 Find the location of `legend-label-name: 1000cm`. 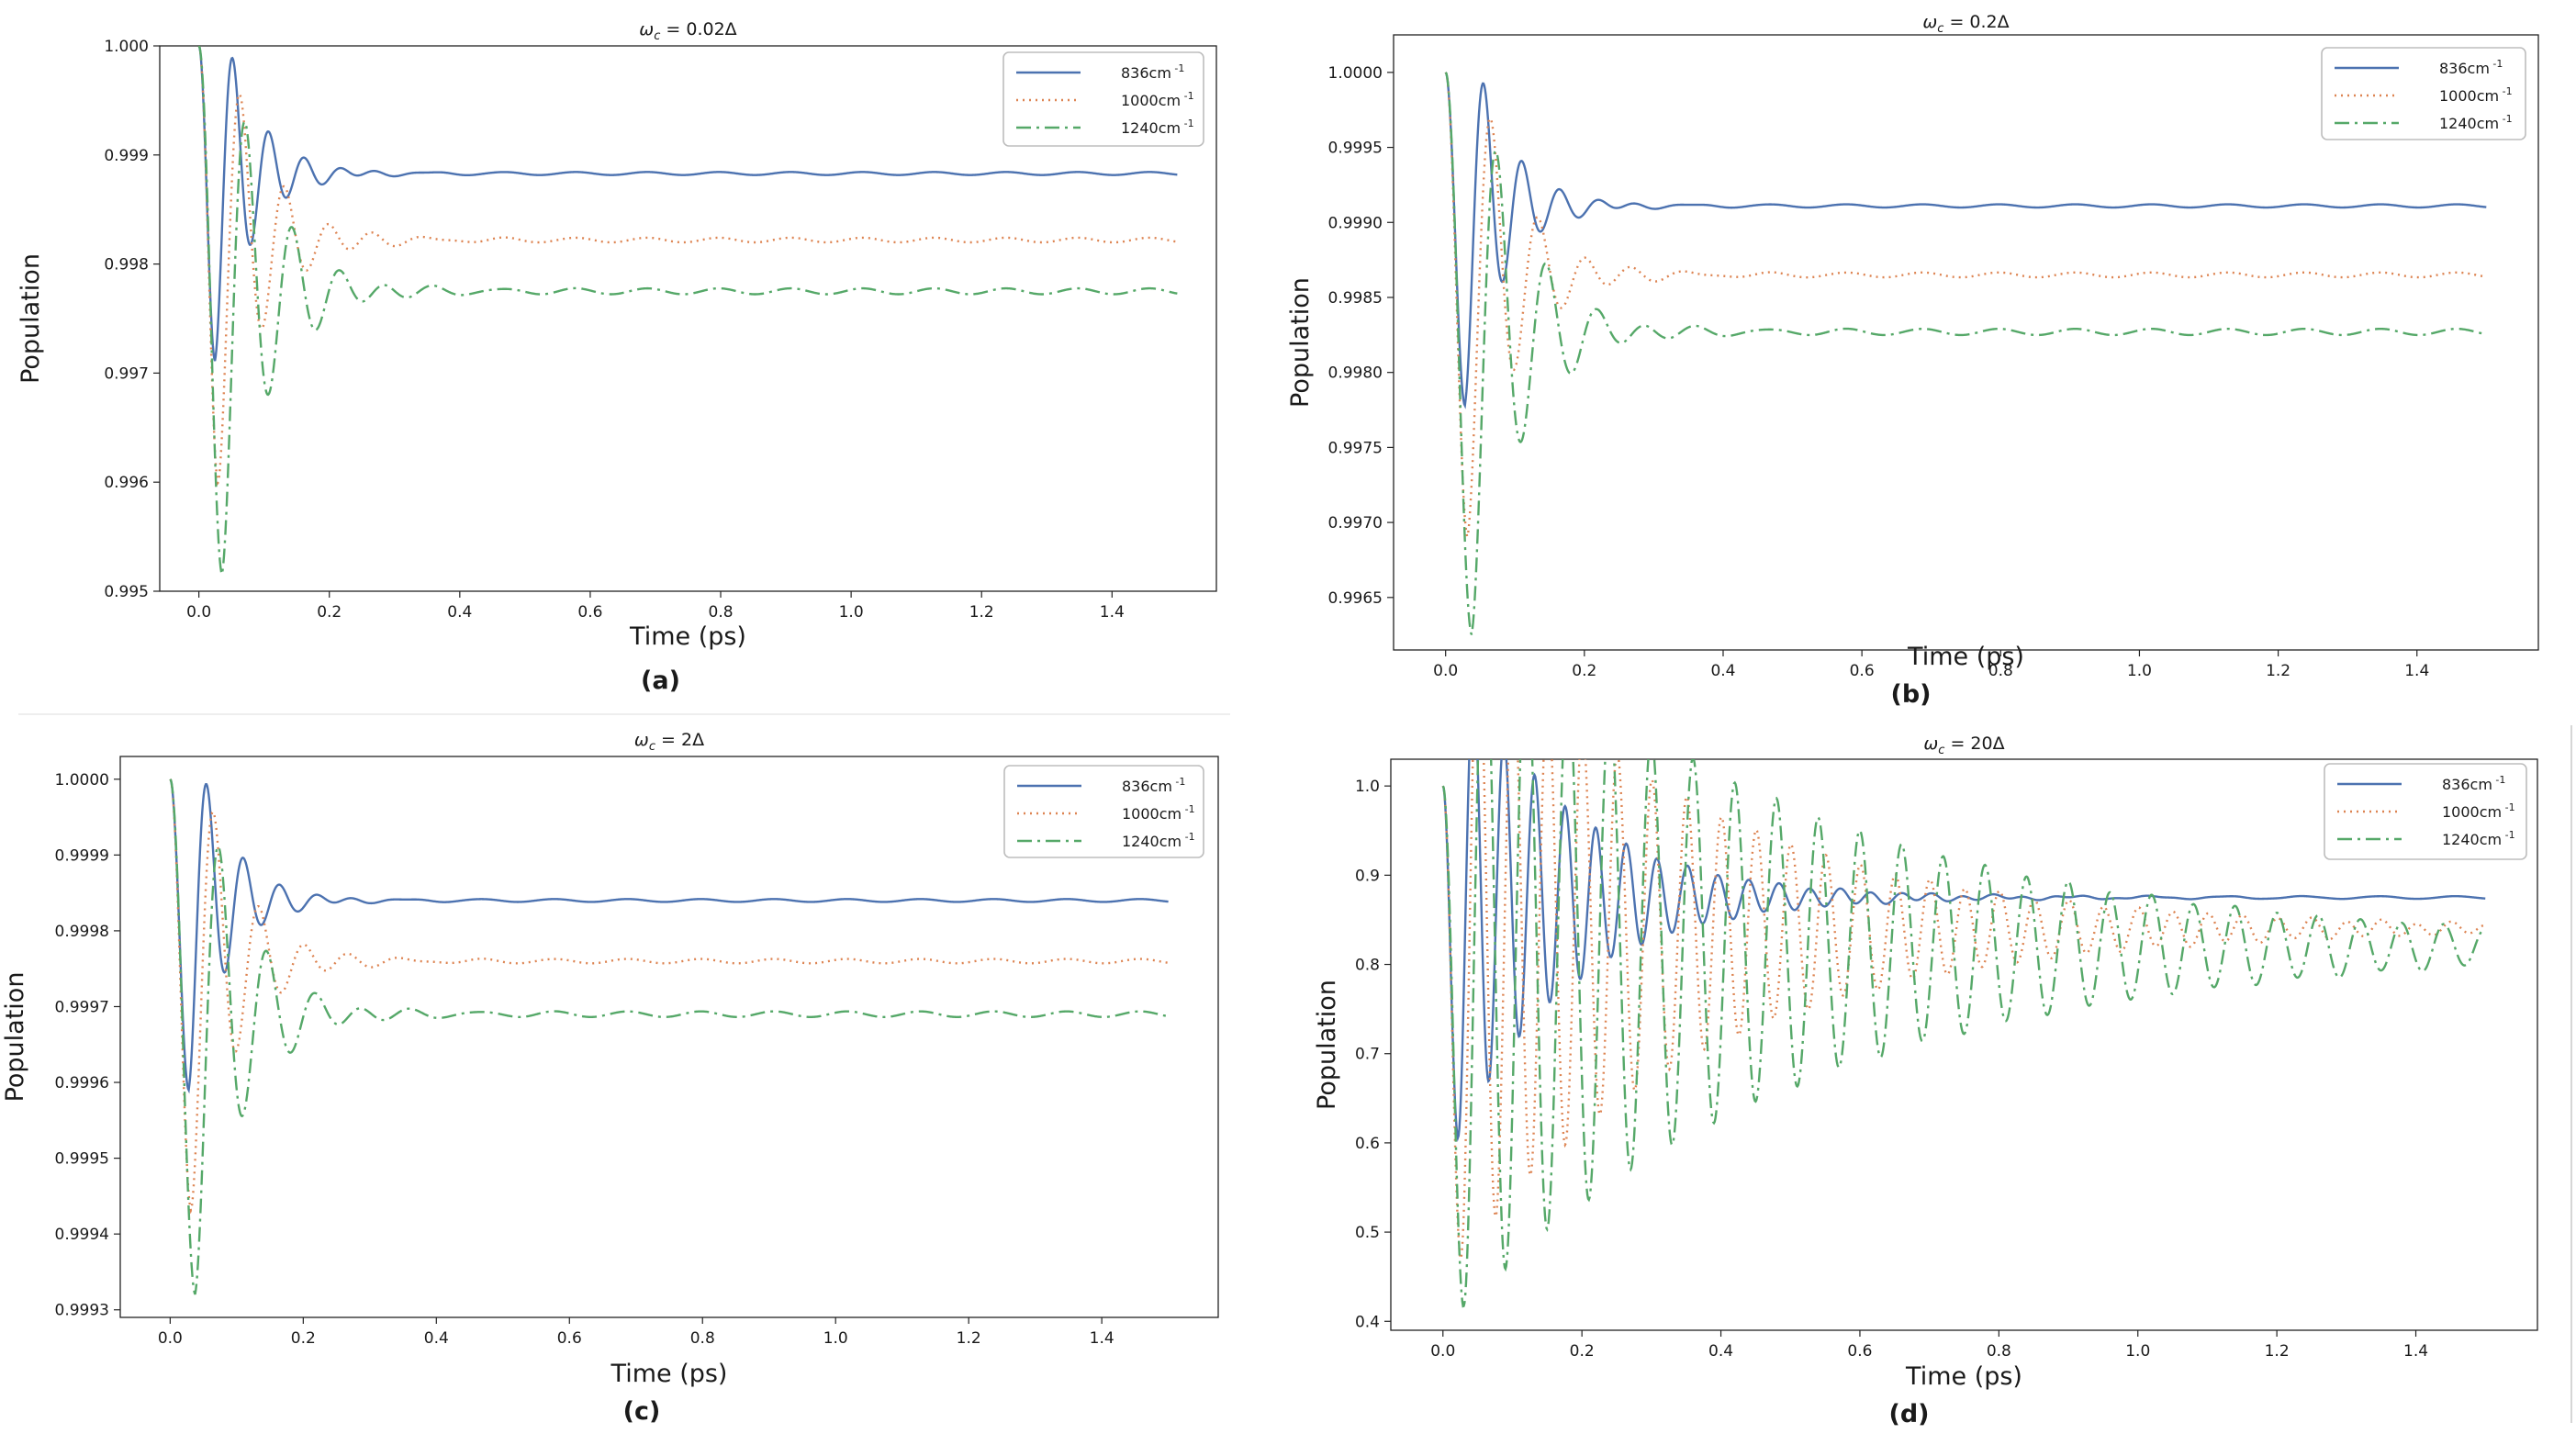

legend-label-name: 1000cm is located at coordinates (2469, 96).